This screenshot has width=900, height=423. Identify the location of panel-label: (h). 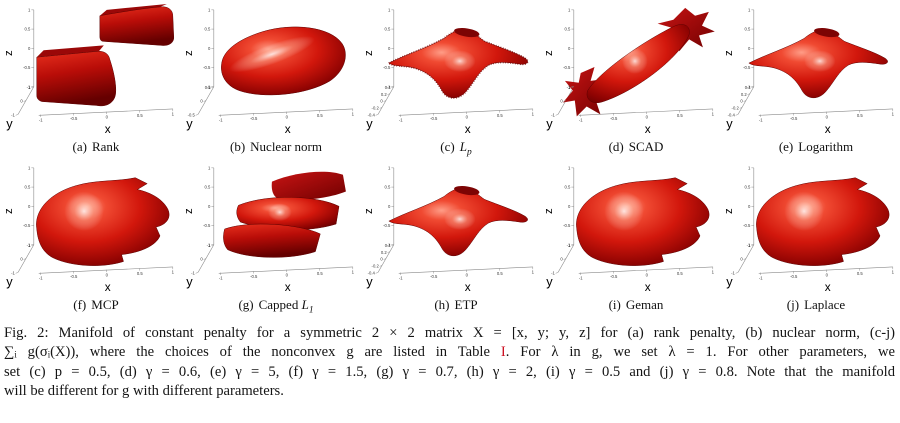
(442, 304).